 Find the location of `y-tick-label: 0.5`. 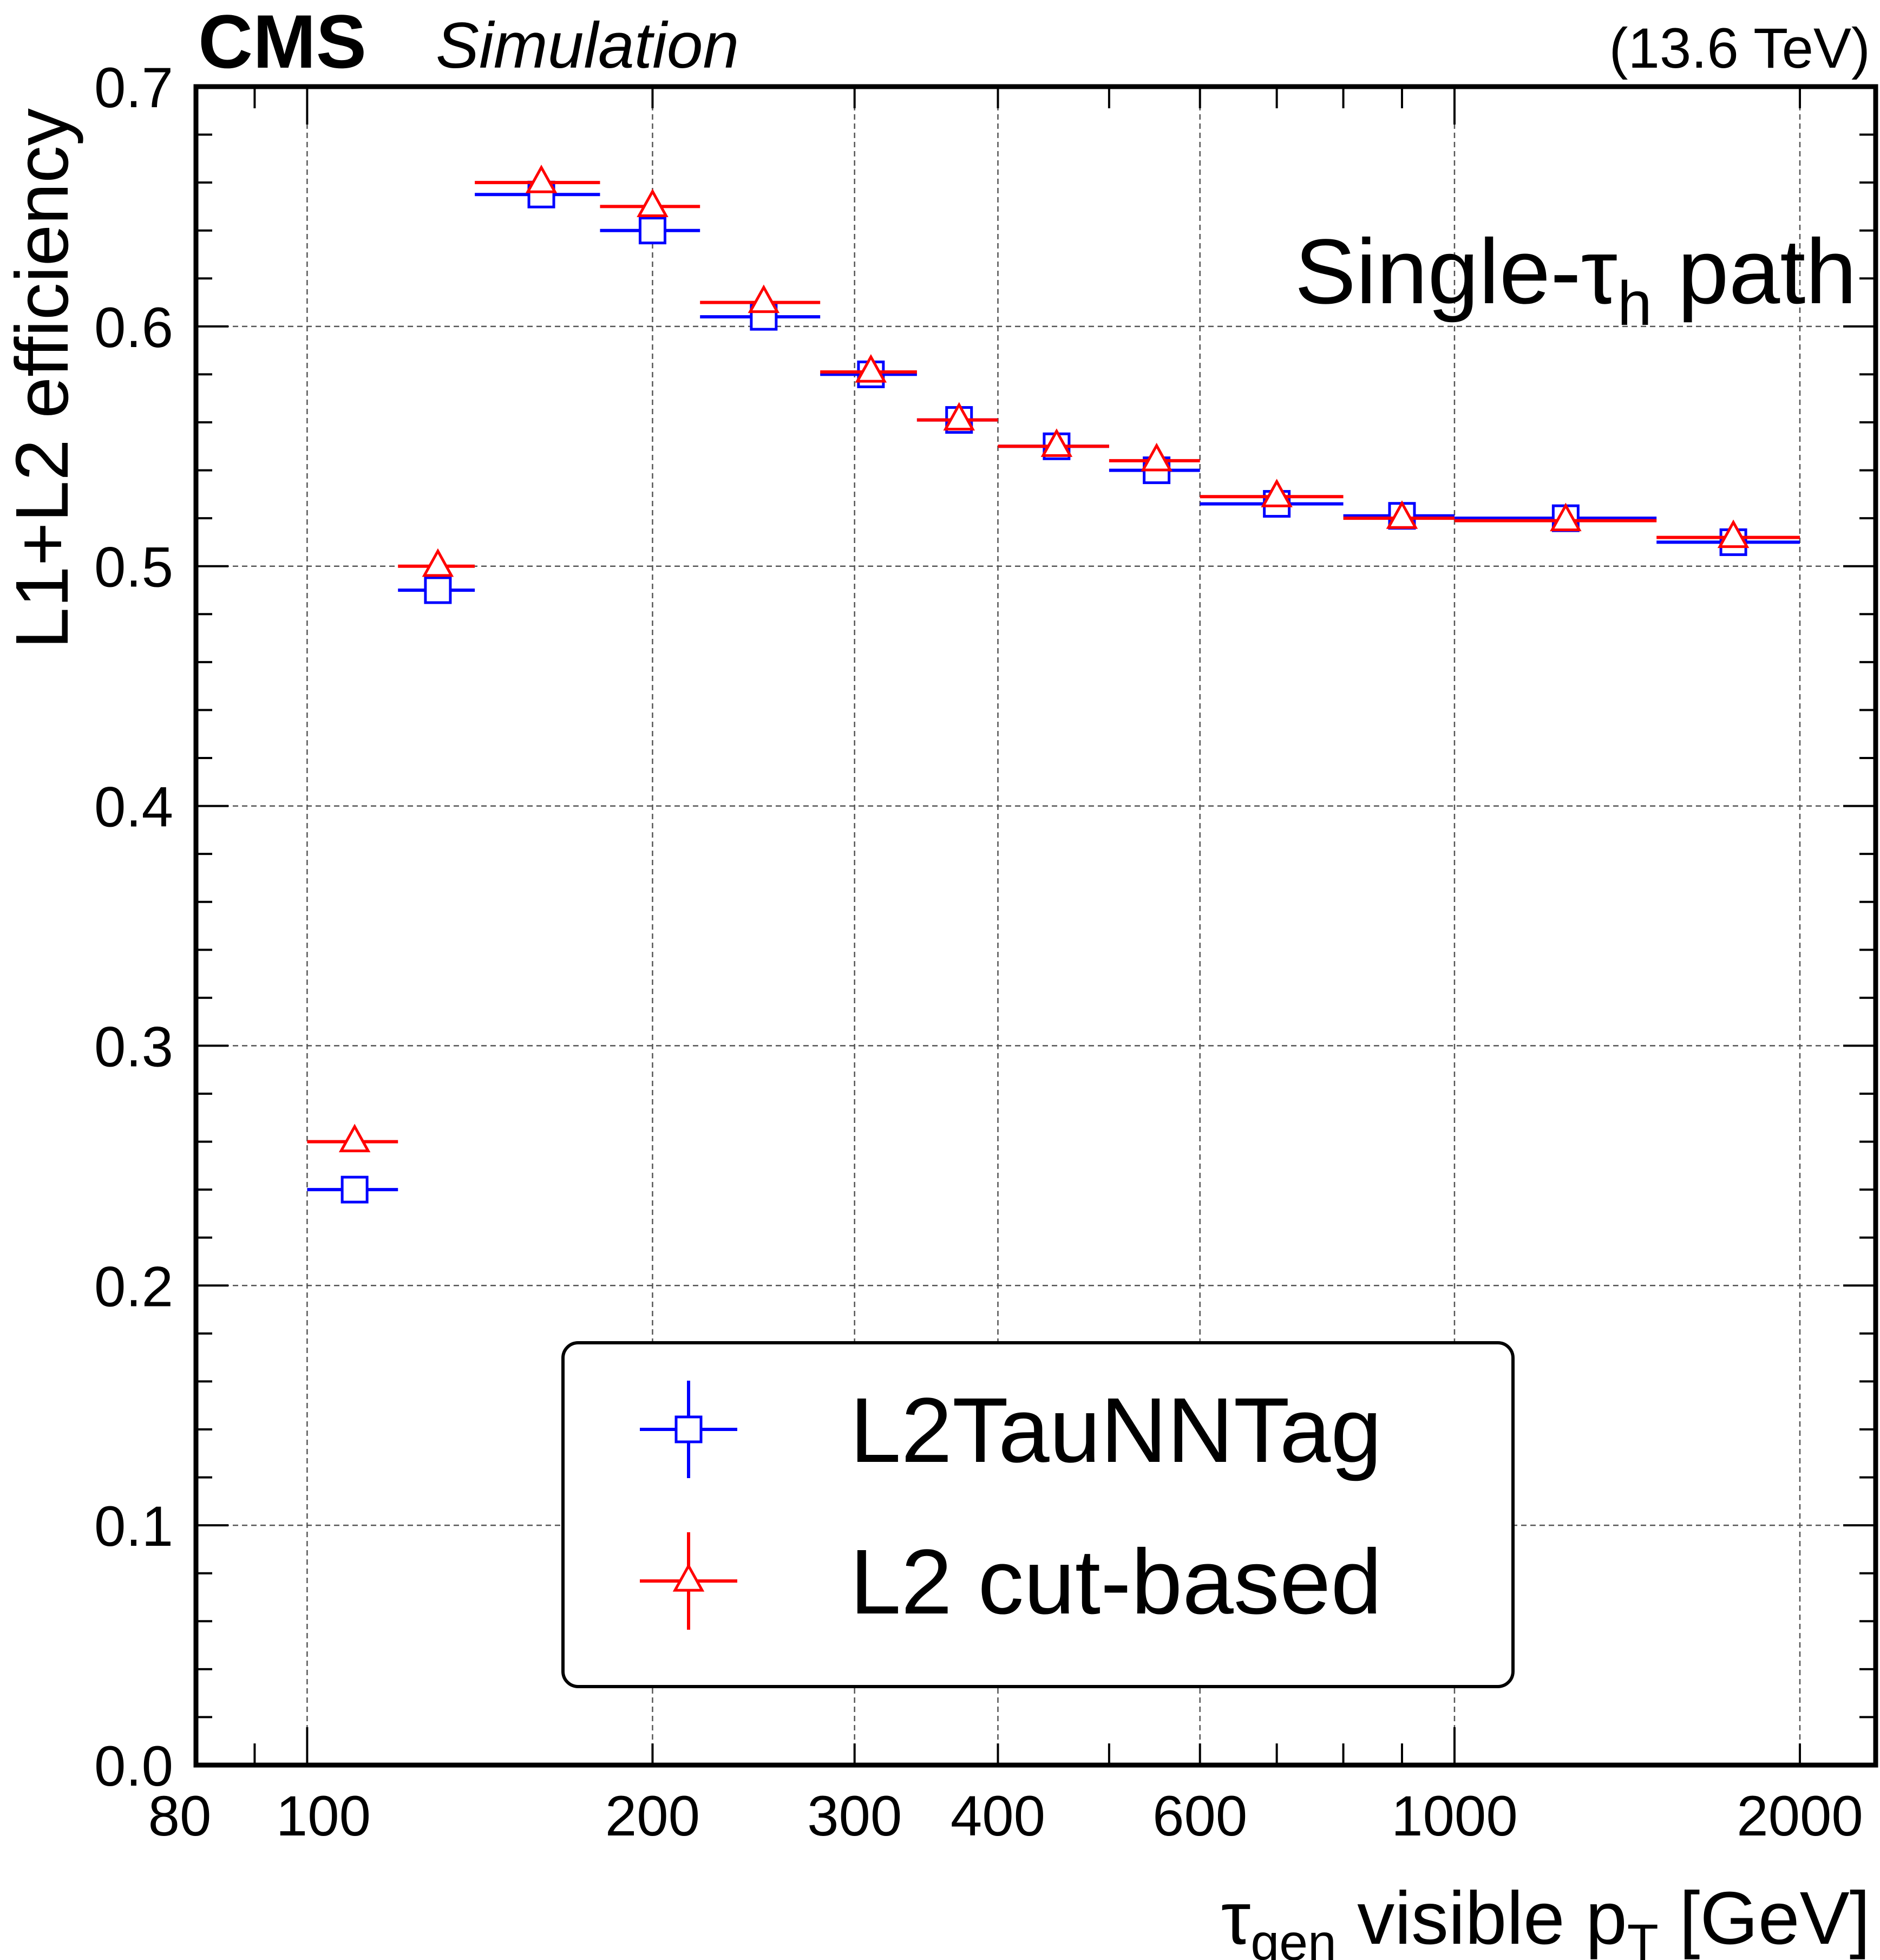

y-tick-label: 0.5 is located at coordinates (133, 567).